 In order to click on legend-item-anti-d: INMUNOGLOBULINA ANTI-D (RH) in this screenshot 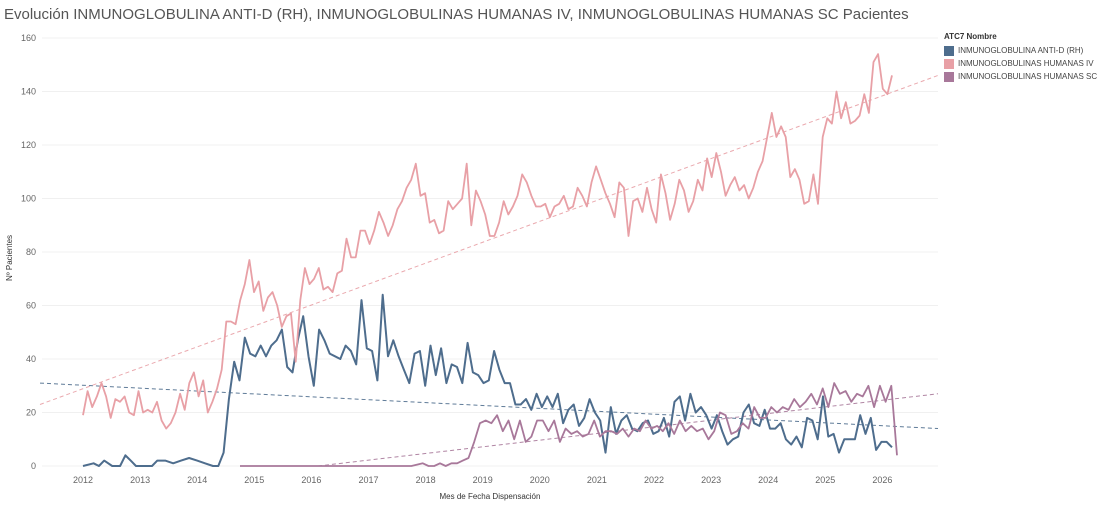, I will do `click(1023, 50)`.